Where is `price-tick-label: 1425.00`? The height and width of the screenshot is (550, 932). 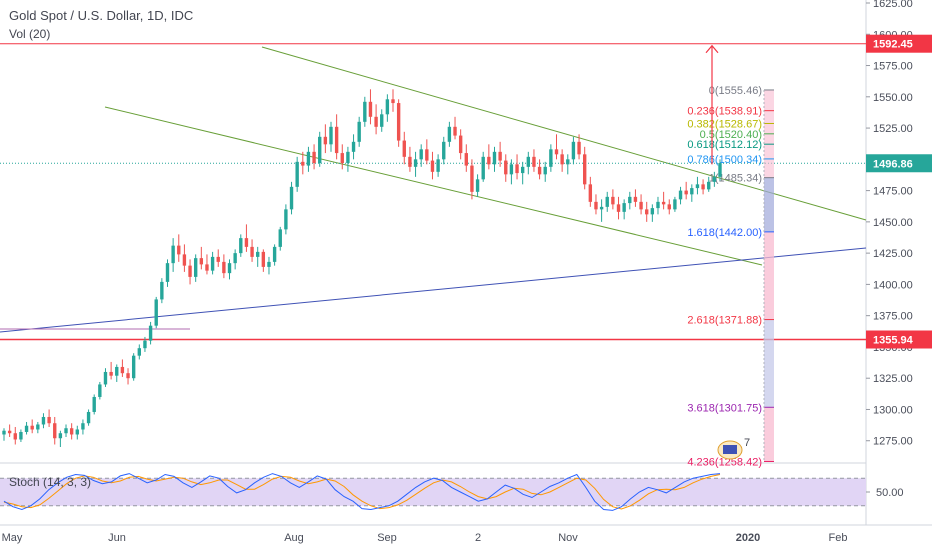 price-tick-label: 1425.00 is located at coordinates (893, 254).